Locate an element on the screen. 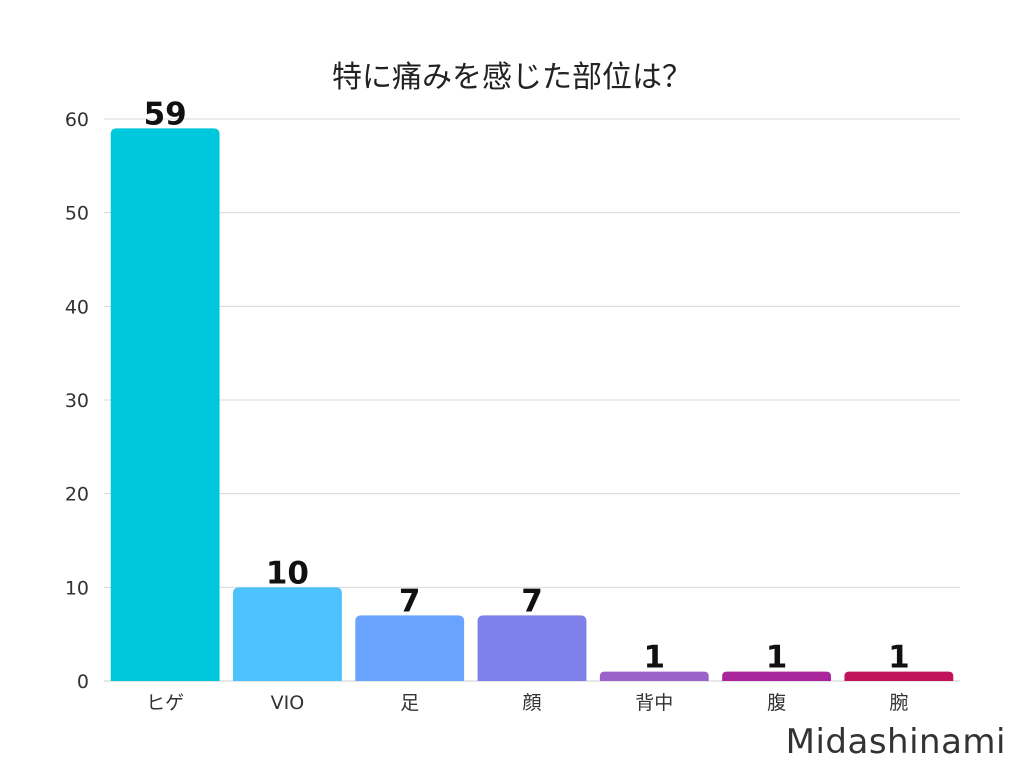 The width and height of the screenshot is (1024, 768). y-tick-label: 0 is located at coordinates (83, 682).